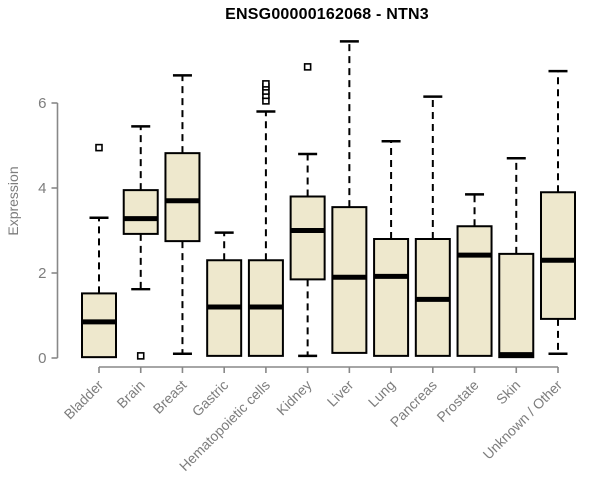 Image resolution: width=600 pixels, height=500 pixels. Describe the element at coordinates (307, 238) in the screenshot. I see `box-Kidney` at that location.